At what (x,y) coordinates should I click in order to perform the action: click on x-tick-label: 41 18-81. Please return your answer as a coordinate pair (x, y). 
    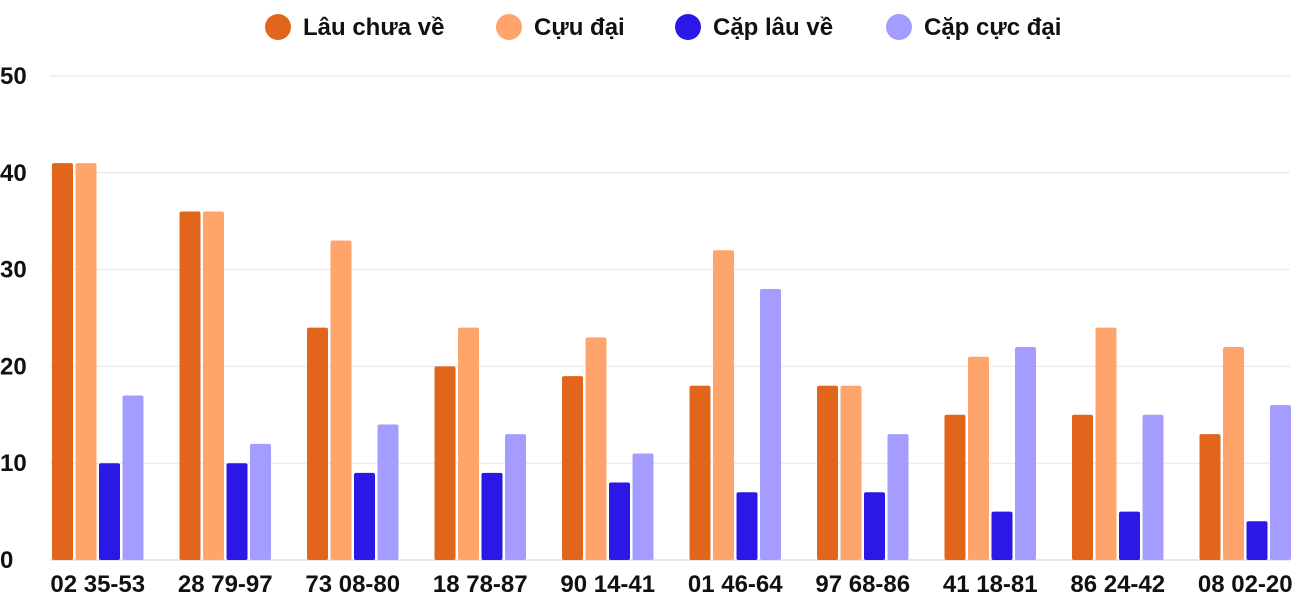
    Looking at the image, I should click on (990, 584).